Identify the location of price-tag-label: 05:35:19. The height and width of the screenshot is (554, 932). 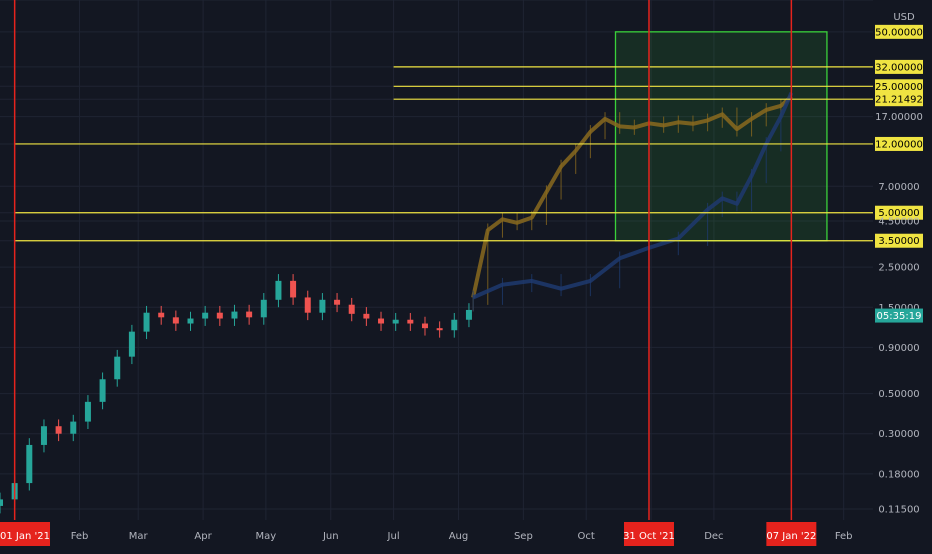
(899, 316).